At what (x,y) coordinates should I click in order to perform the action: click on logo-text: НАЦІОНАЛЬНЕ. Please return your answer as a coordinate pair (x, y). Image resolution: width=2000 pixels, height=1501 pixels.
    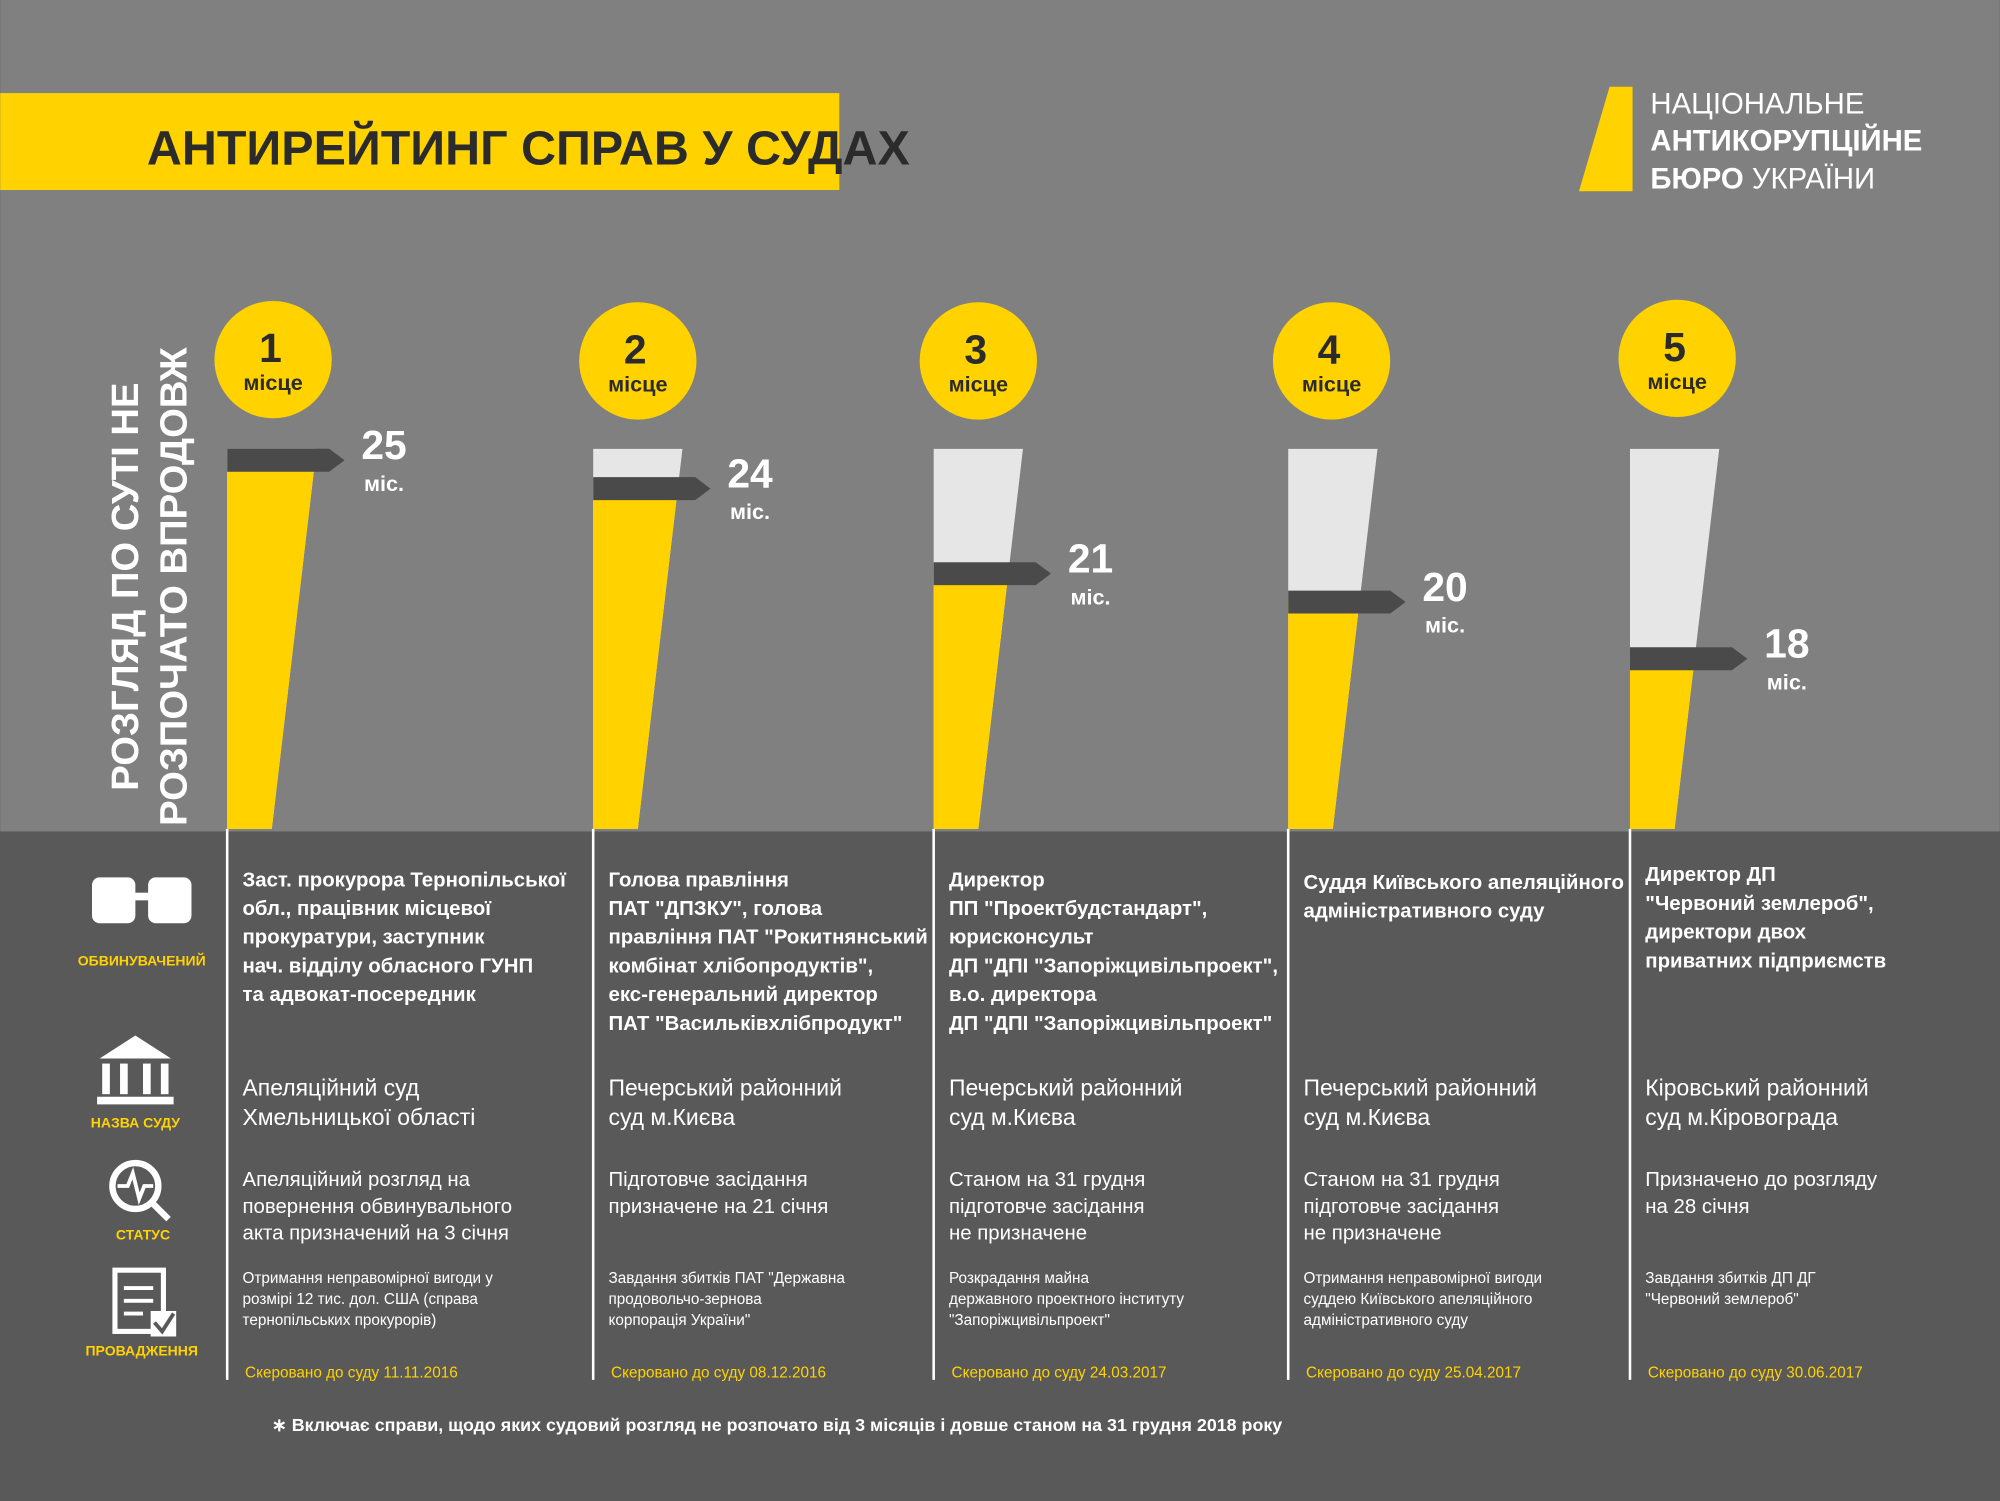
    Looking at the image, I should click on (1757, 103).